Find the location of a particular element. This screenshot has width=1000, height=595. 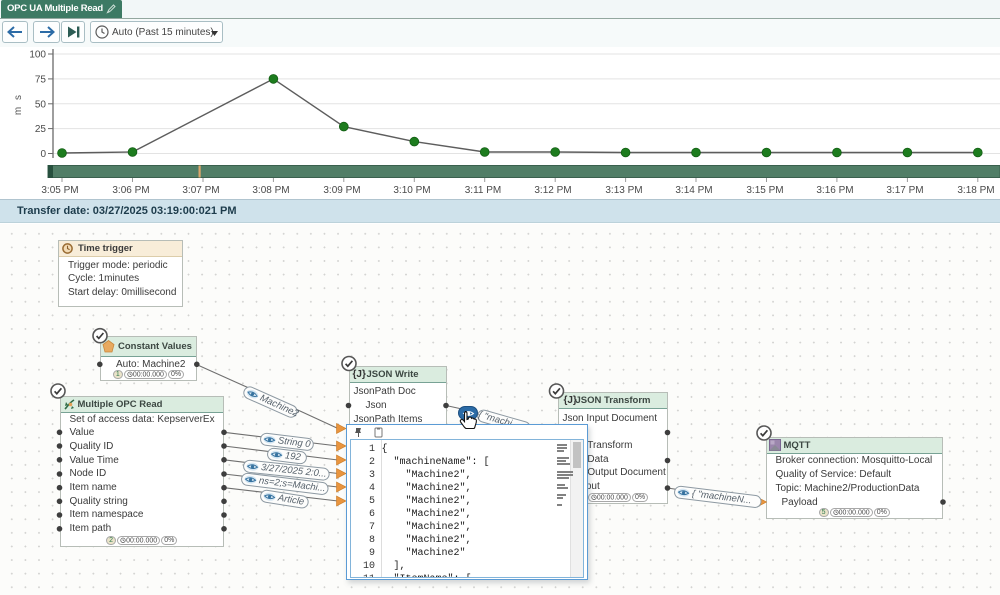

svg-text: 3:13 PM is located at coordinates (623, 190).